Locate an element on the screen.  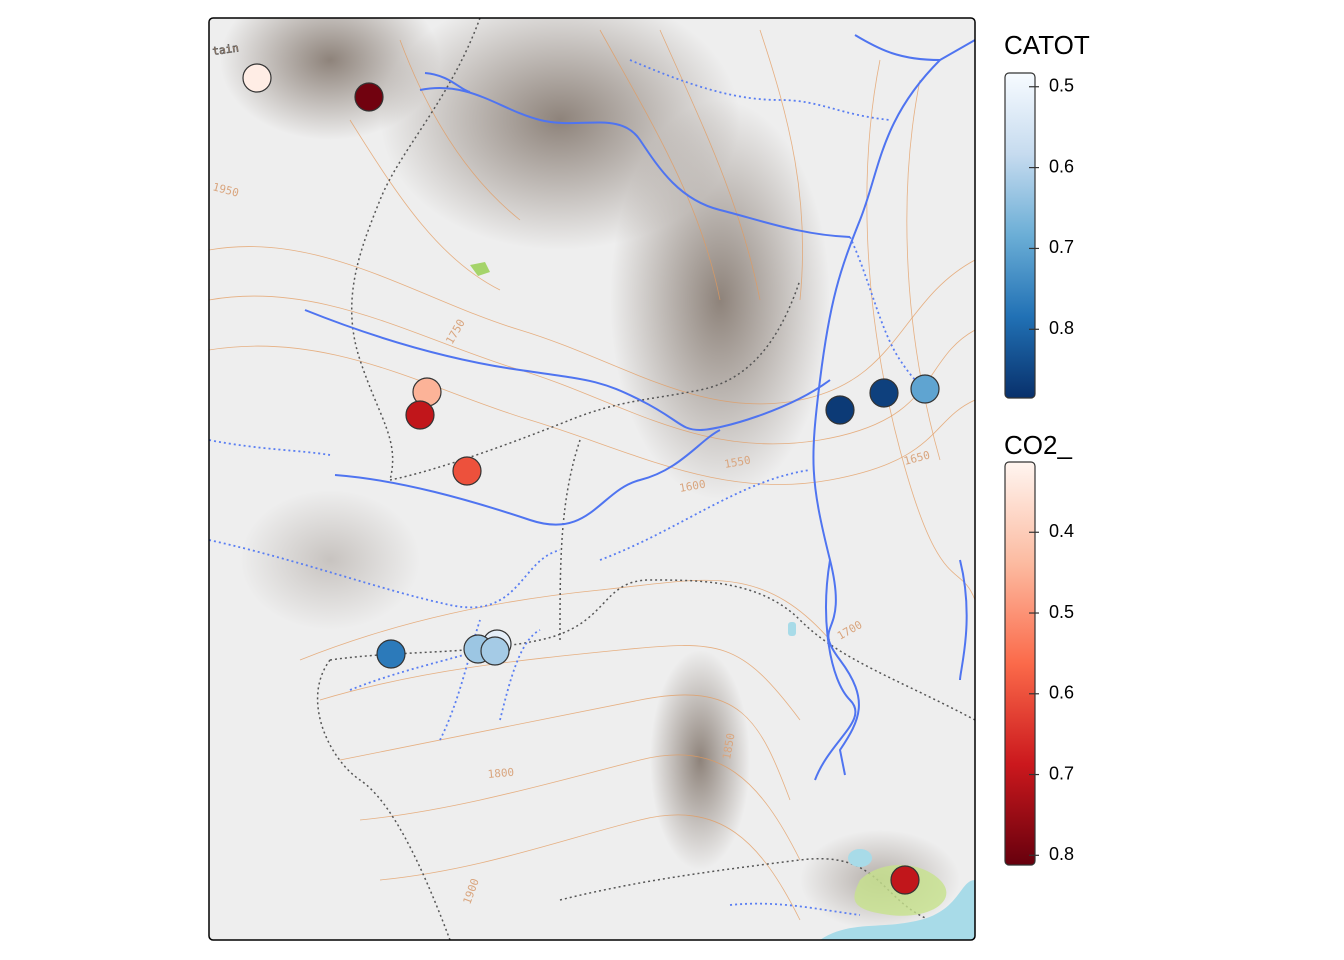
colorbar-tick-label: 0.4 is located at coordinates (1061, 531).